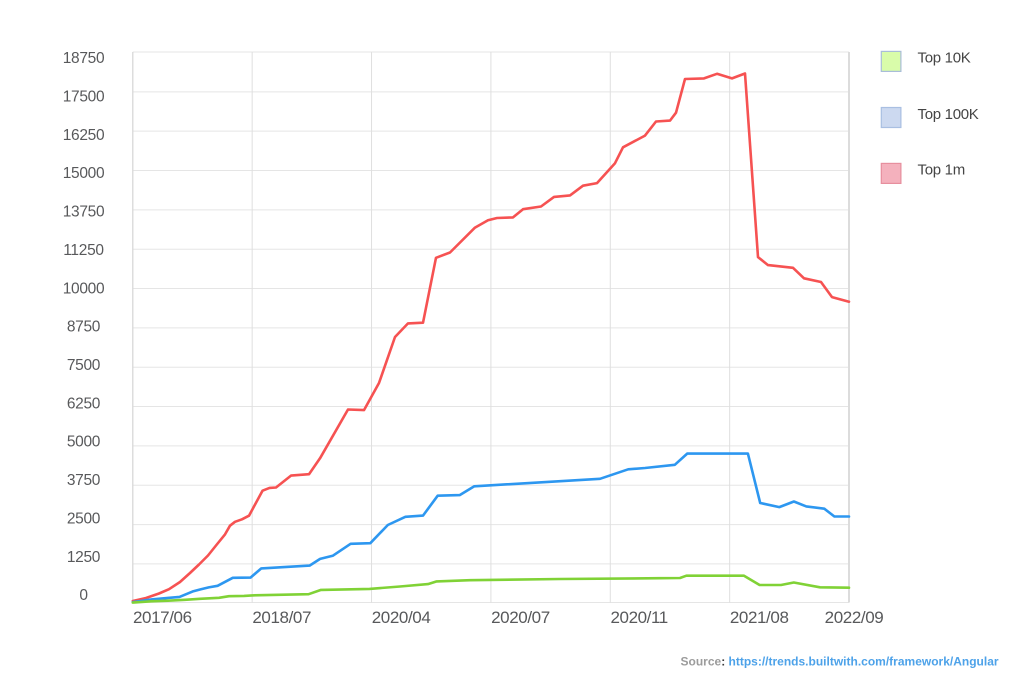 The height and width of the screenshot is (683, 1024). Describe the element at coordinates (84, 96) in the screenshot. I see `svg-text: 17500` at that location.